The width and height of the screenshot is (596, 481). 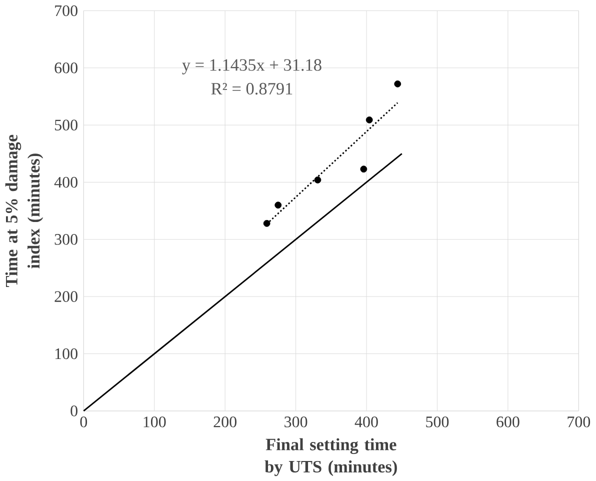 I want to click on y-tick-label: 600, so click(x=66, y=68).